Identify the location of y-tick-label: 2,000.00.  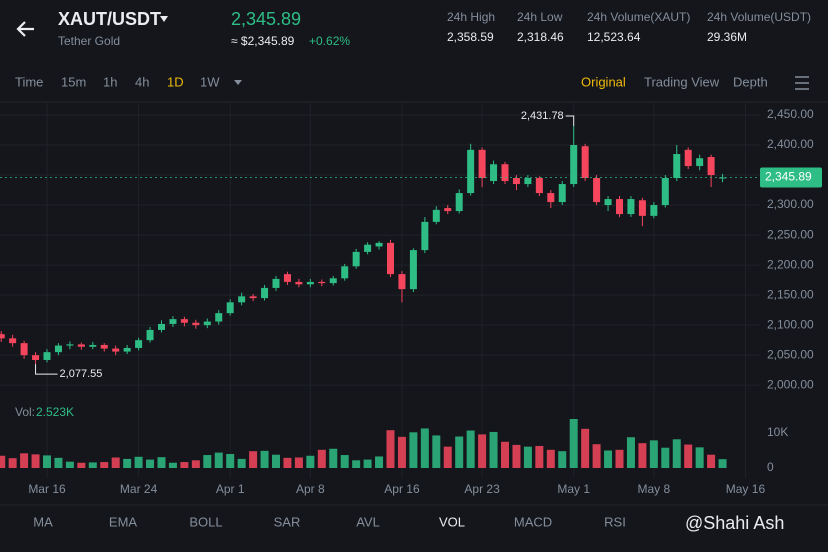
(790, 384).